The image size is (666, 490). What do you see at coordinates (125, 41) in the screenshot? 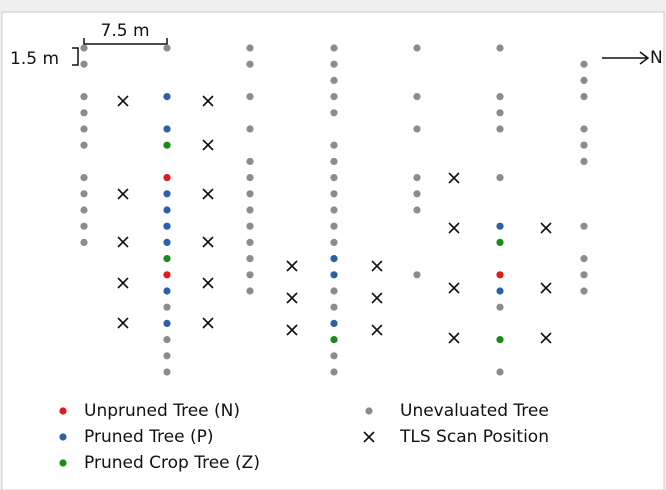
I see `scale-bar-horizontal` at bounding box center [125, 41].